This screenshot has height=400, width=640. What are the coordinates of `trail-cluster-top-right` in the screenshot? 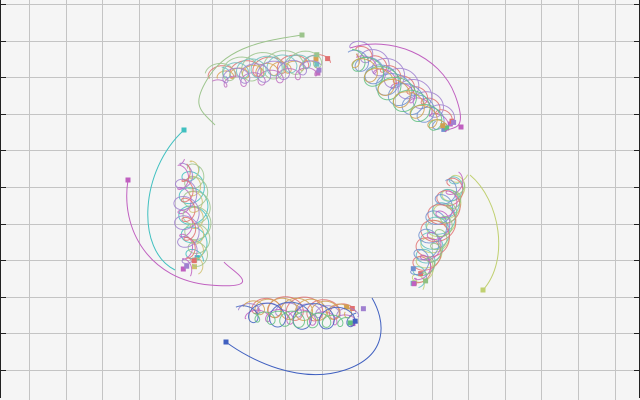 It's located at (402, 86).